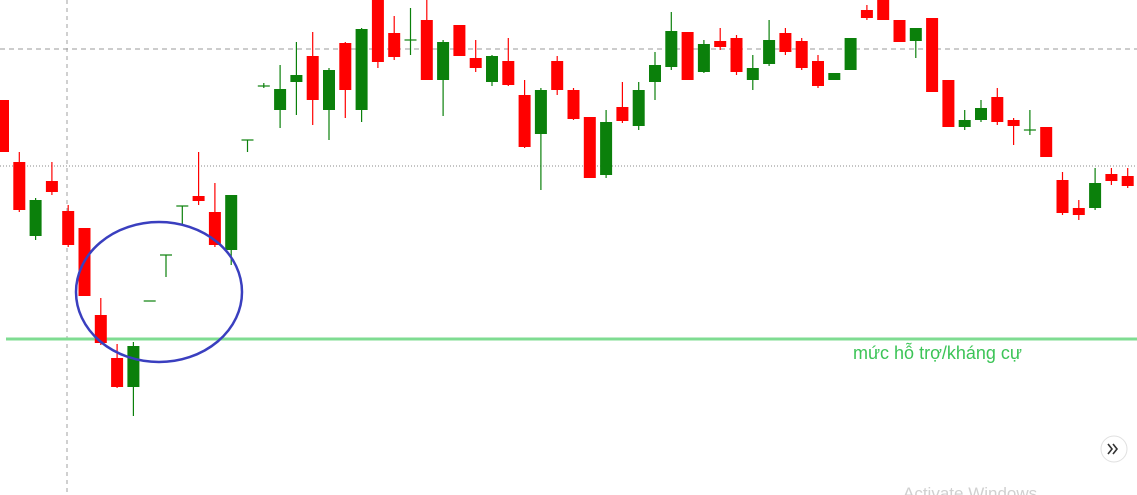 Image resolution: width=1137 pixels, height=495 pixels. I want to click on level-label: mức hỗ trợ/kháng cự, so click(937, 352).